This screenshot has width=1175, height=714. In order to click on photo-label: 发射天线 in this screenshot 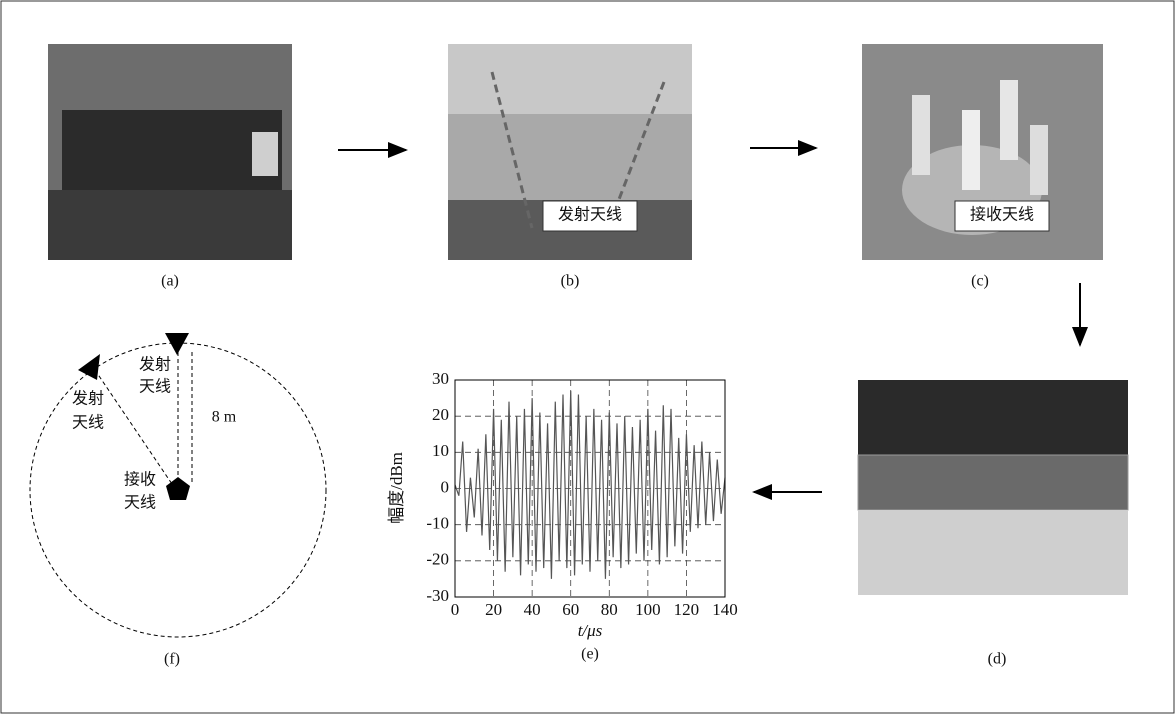, I will do `click(590, 215)`.